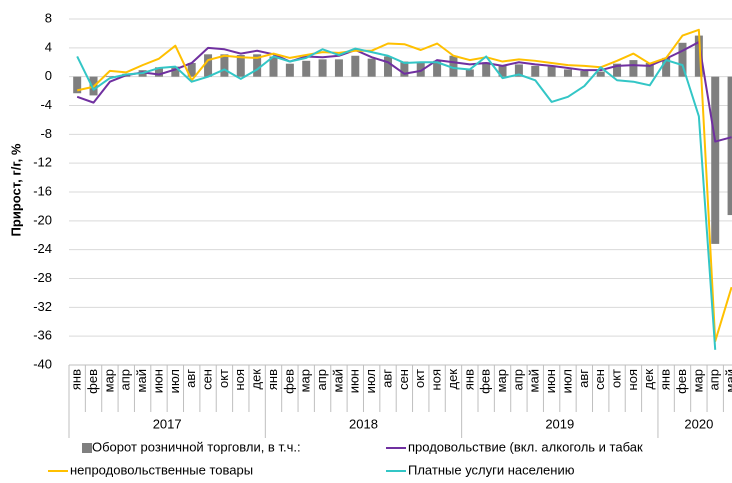 Image resolution: width=732 pixels, height=483 pixels. I want to click on y-tick-label: -32, so click(42, 306).